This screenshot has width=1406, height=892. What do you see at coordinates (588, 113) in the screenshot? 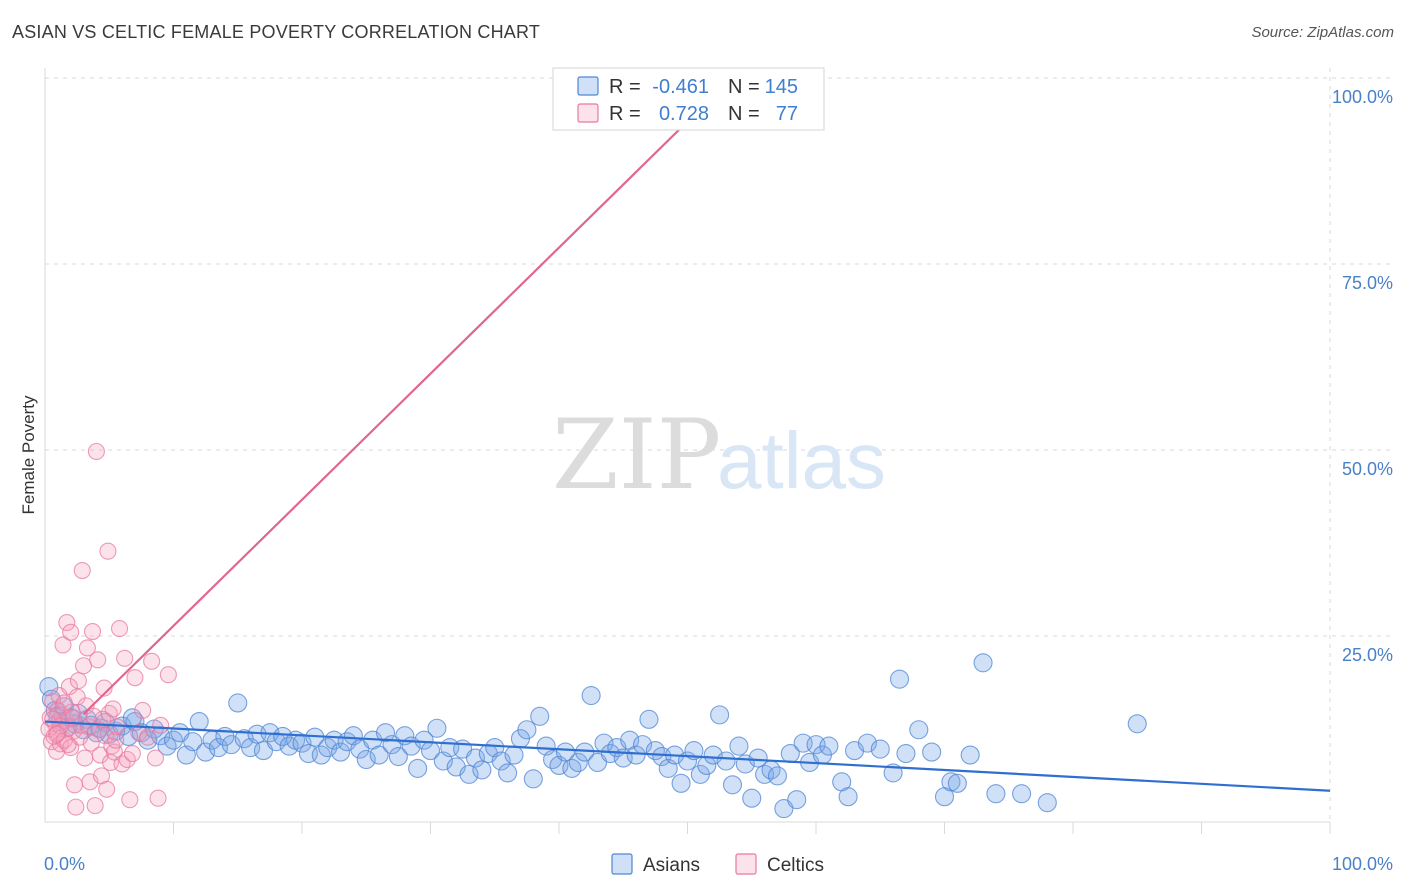
I see `legend-swatch-celtics` at bounding box center [588, 113].